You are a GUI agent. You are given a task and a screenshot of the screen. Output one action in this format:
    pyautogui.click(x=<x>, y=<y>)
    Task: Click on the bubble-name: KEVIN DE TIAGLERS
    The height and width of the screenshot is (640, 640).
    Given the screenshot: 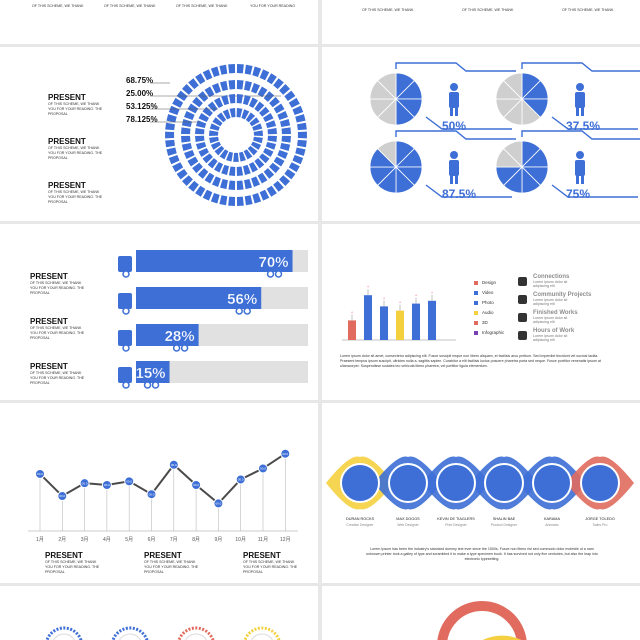 What is the action you would take?
    pyautogui.click(x=456, y=519)
    